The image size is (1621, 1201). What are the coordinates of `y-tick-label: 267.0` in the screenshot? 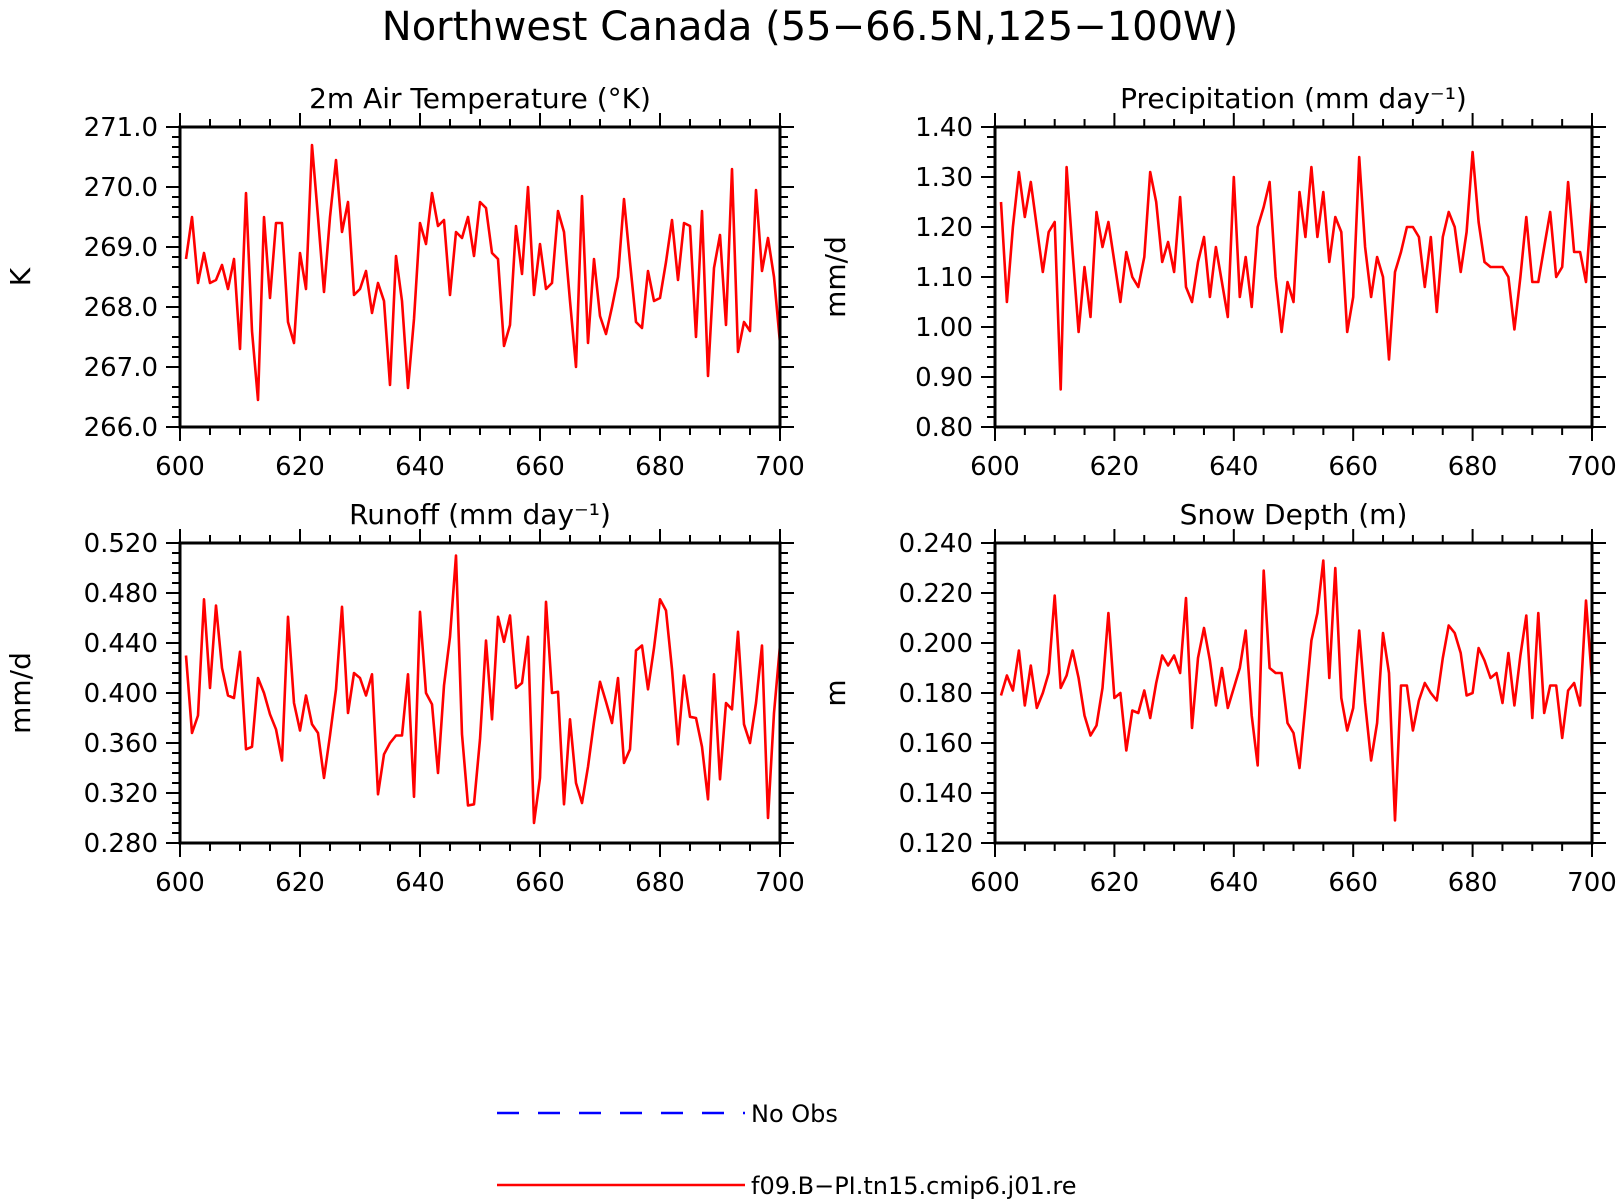 It's located at (121, 368).